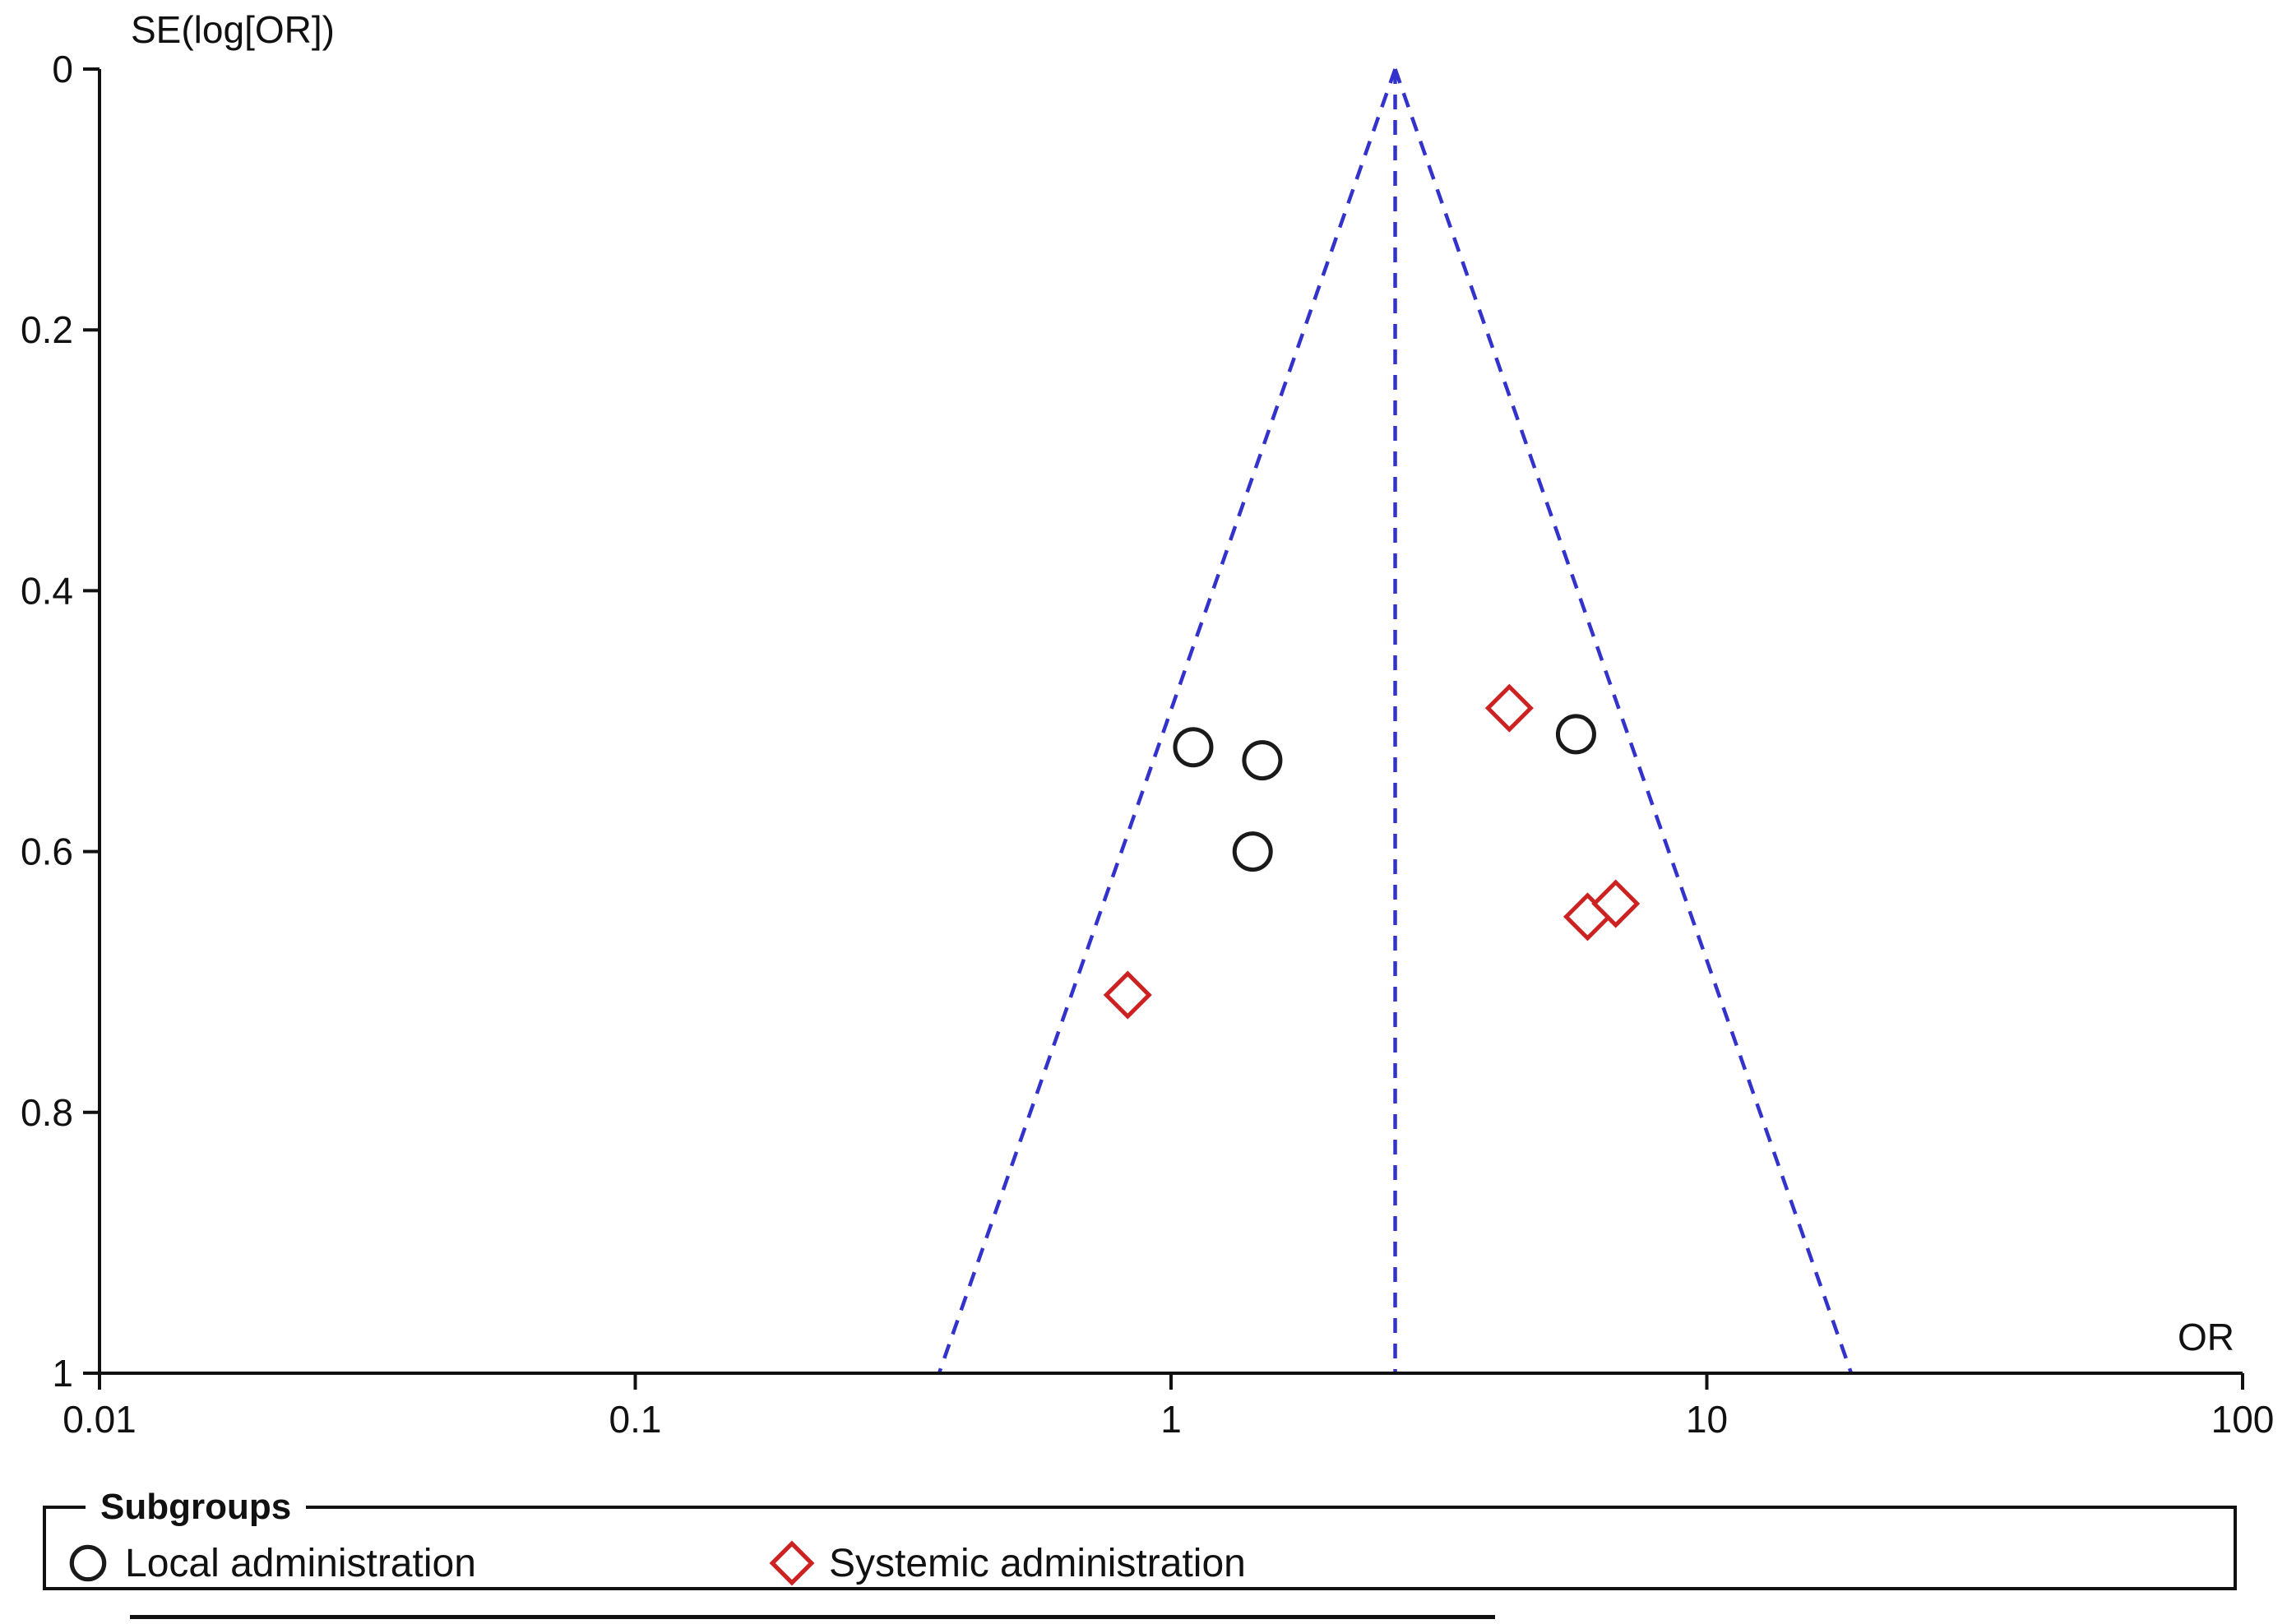 This screenshot has height=1624, width=2287. I want to click on y-tick-label: 0.4, so click(47, 590).